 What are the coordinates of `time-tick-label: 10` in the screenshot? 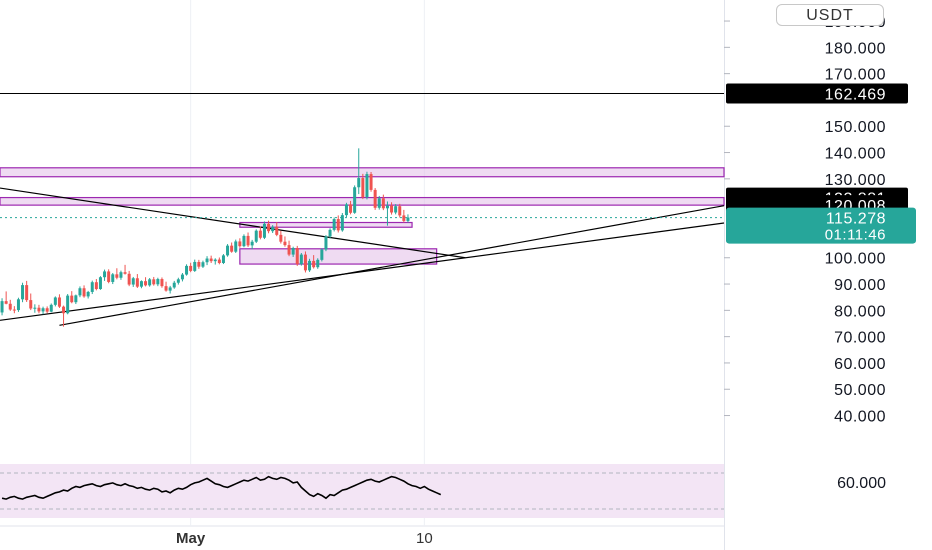 It's located at (424, 538).